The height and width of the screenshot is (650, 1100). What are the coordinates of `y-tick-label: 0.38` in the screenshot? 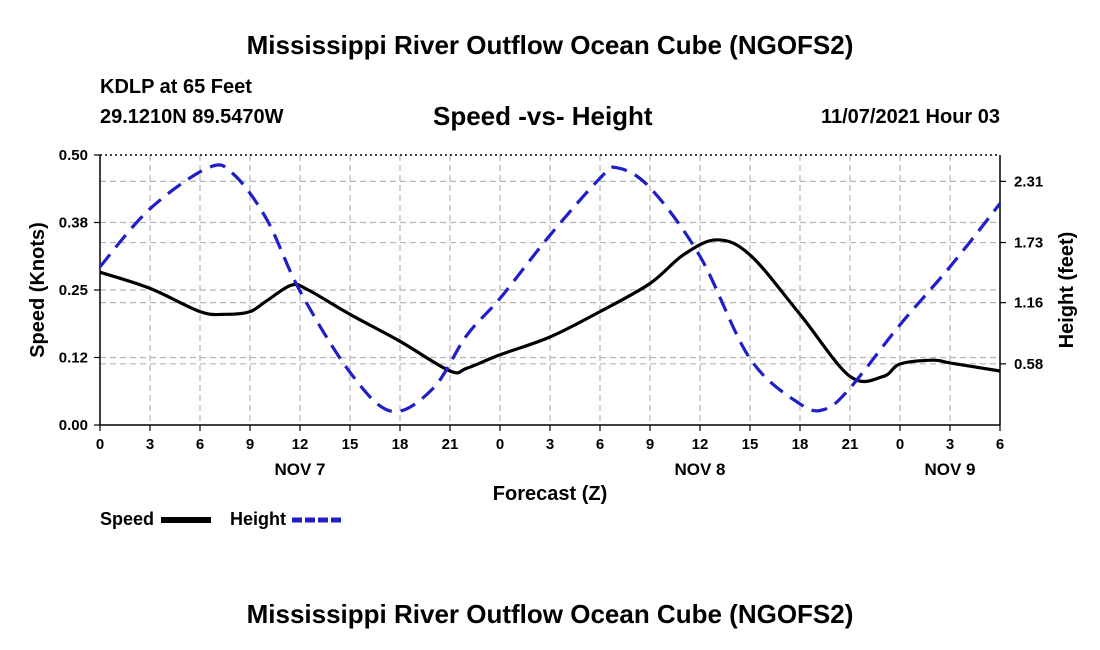 It's located at (73, 223).